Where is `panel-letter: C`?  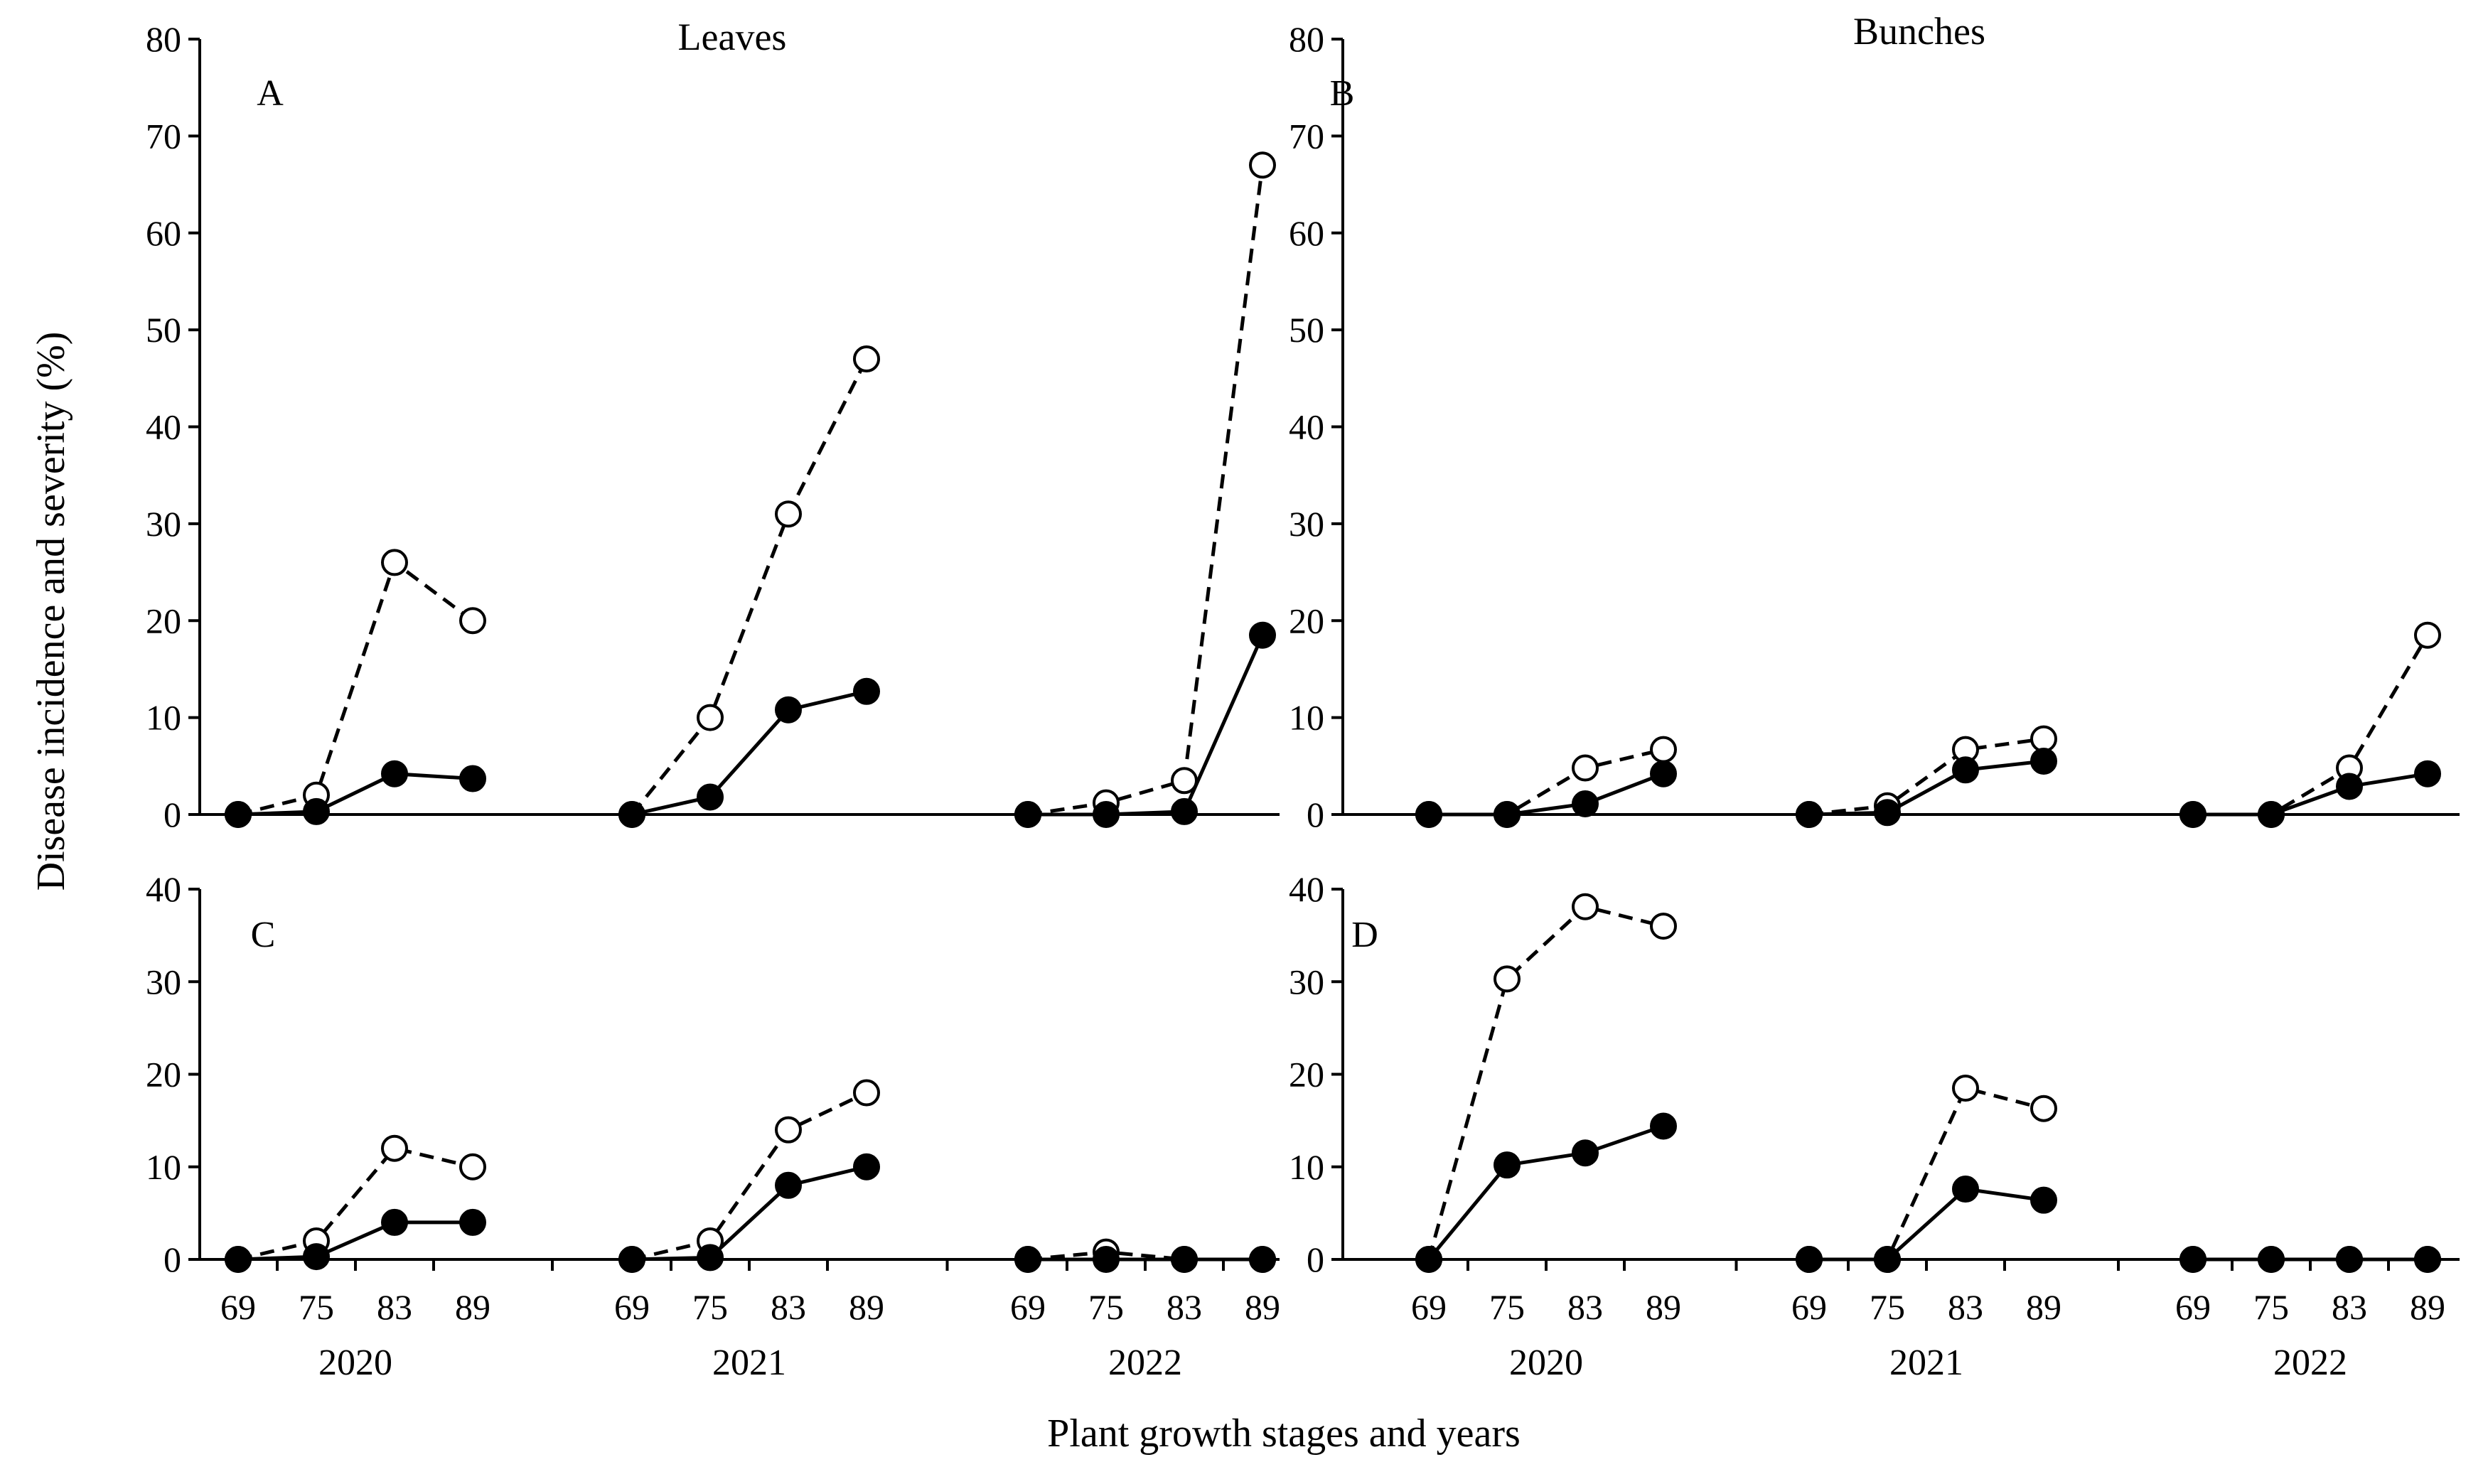
panel-letter: C is located at coordinates (263, 935).